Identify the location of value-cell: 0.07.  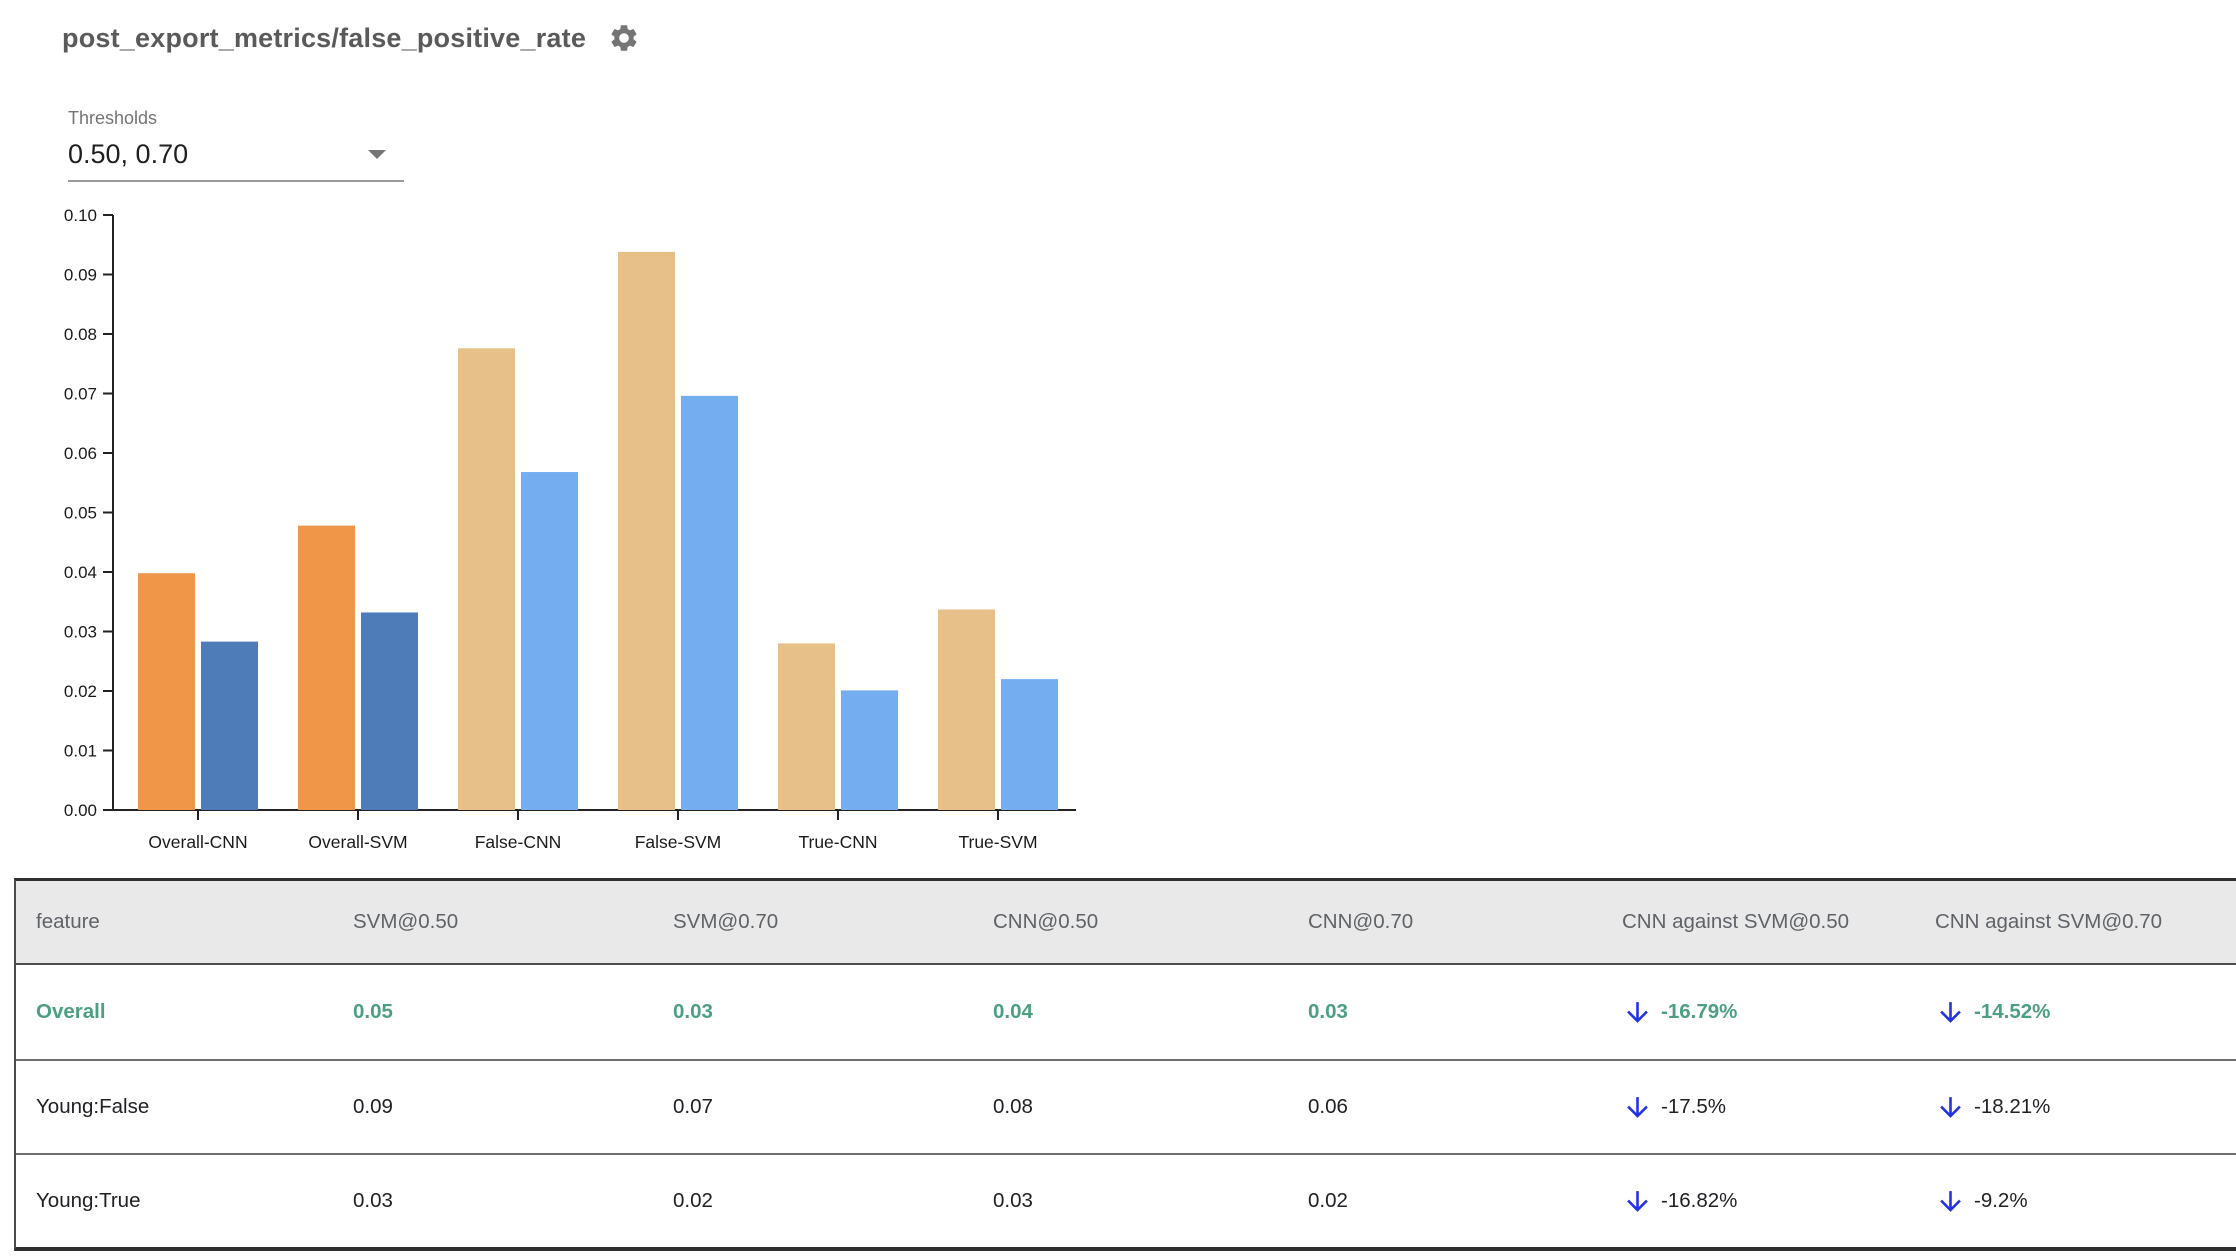
(693, 1106).